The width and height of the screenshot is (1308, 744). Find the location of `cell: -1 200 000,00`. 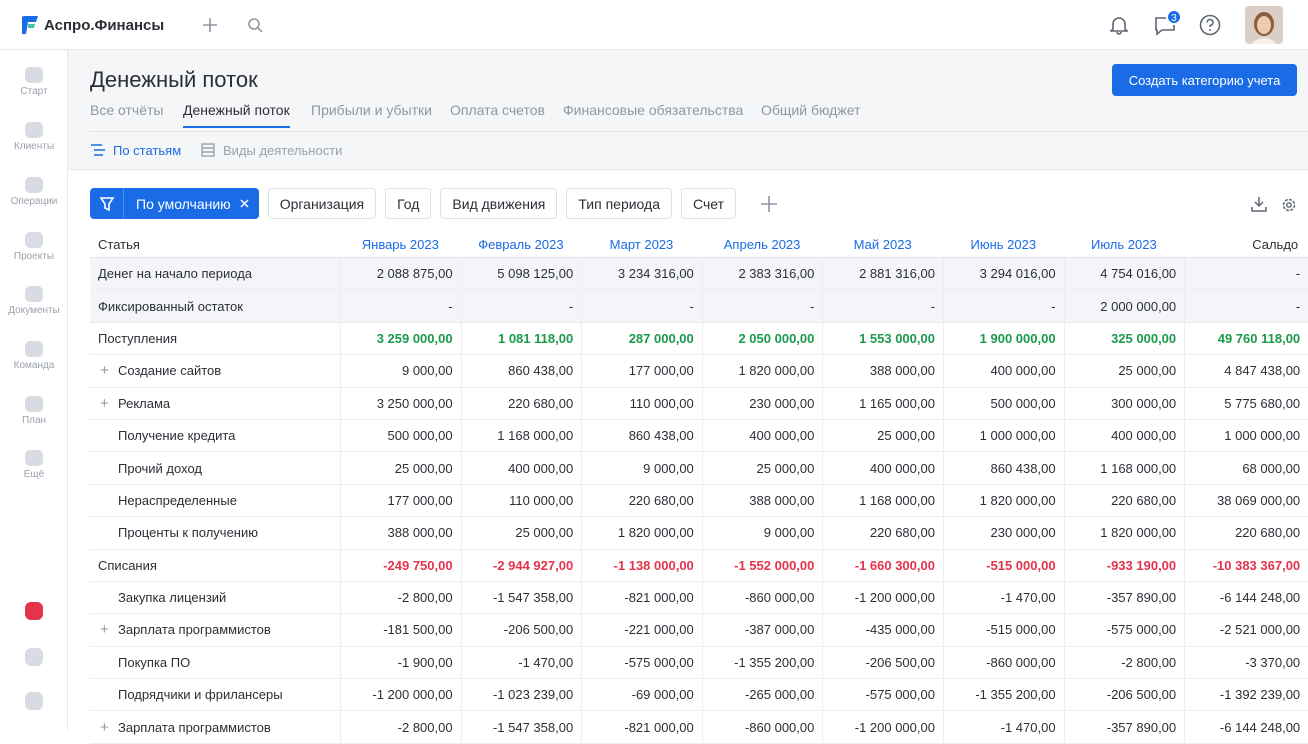

cell: -1 200 000,00 is located at coordinates (400, 695).